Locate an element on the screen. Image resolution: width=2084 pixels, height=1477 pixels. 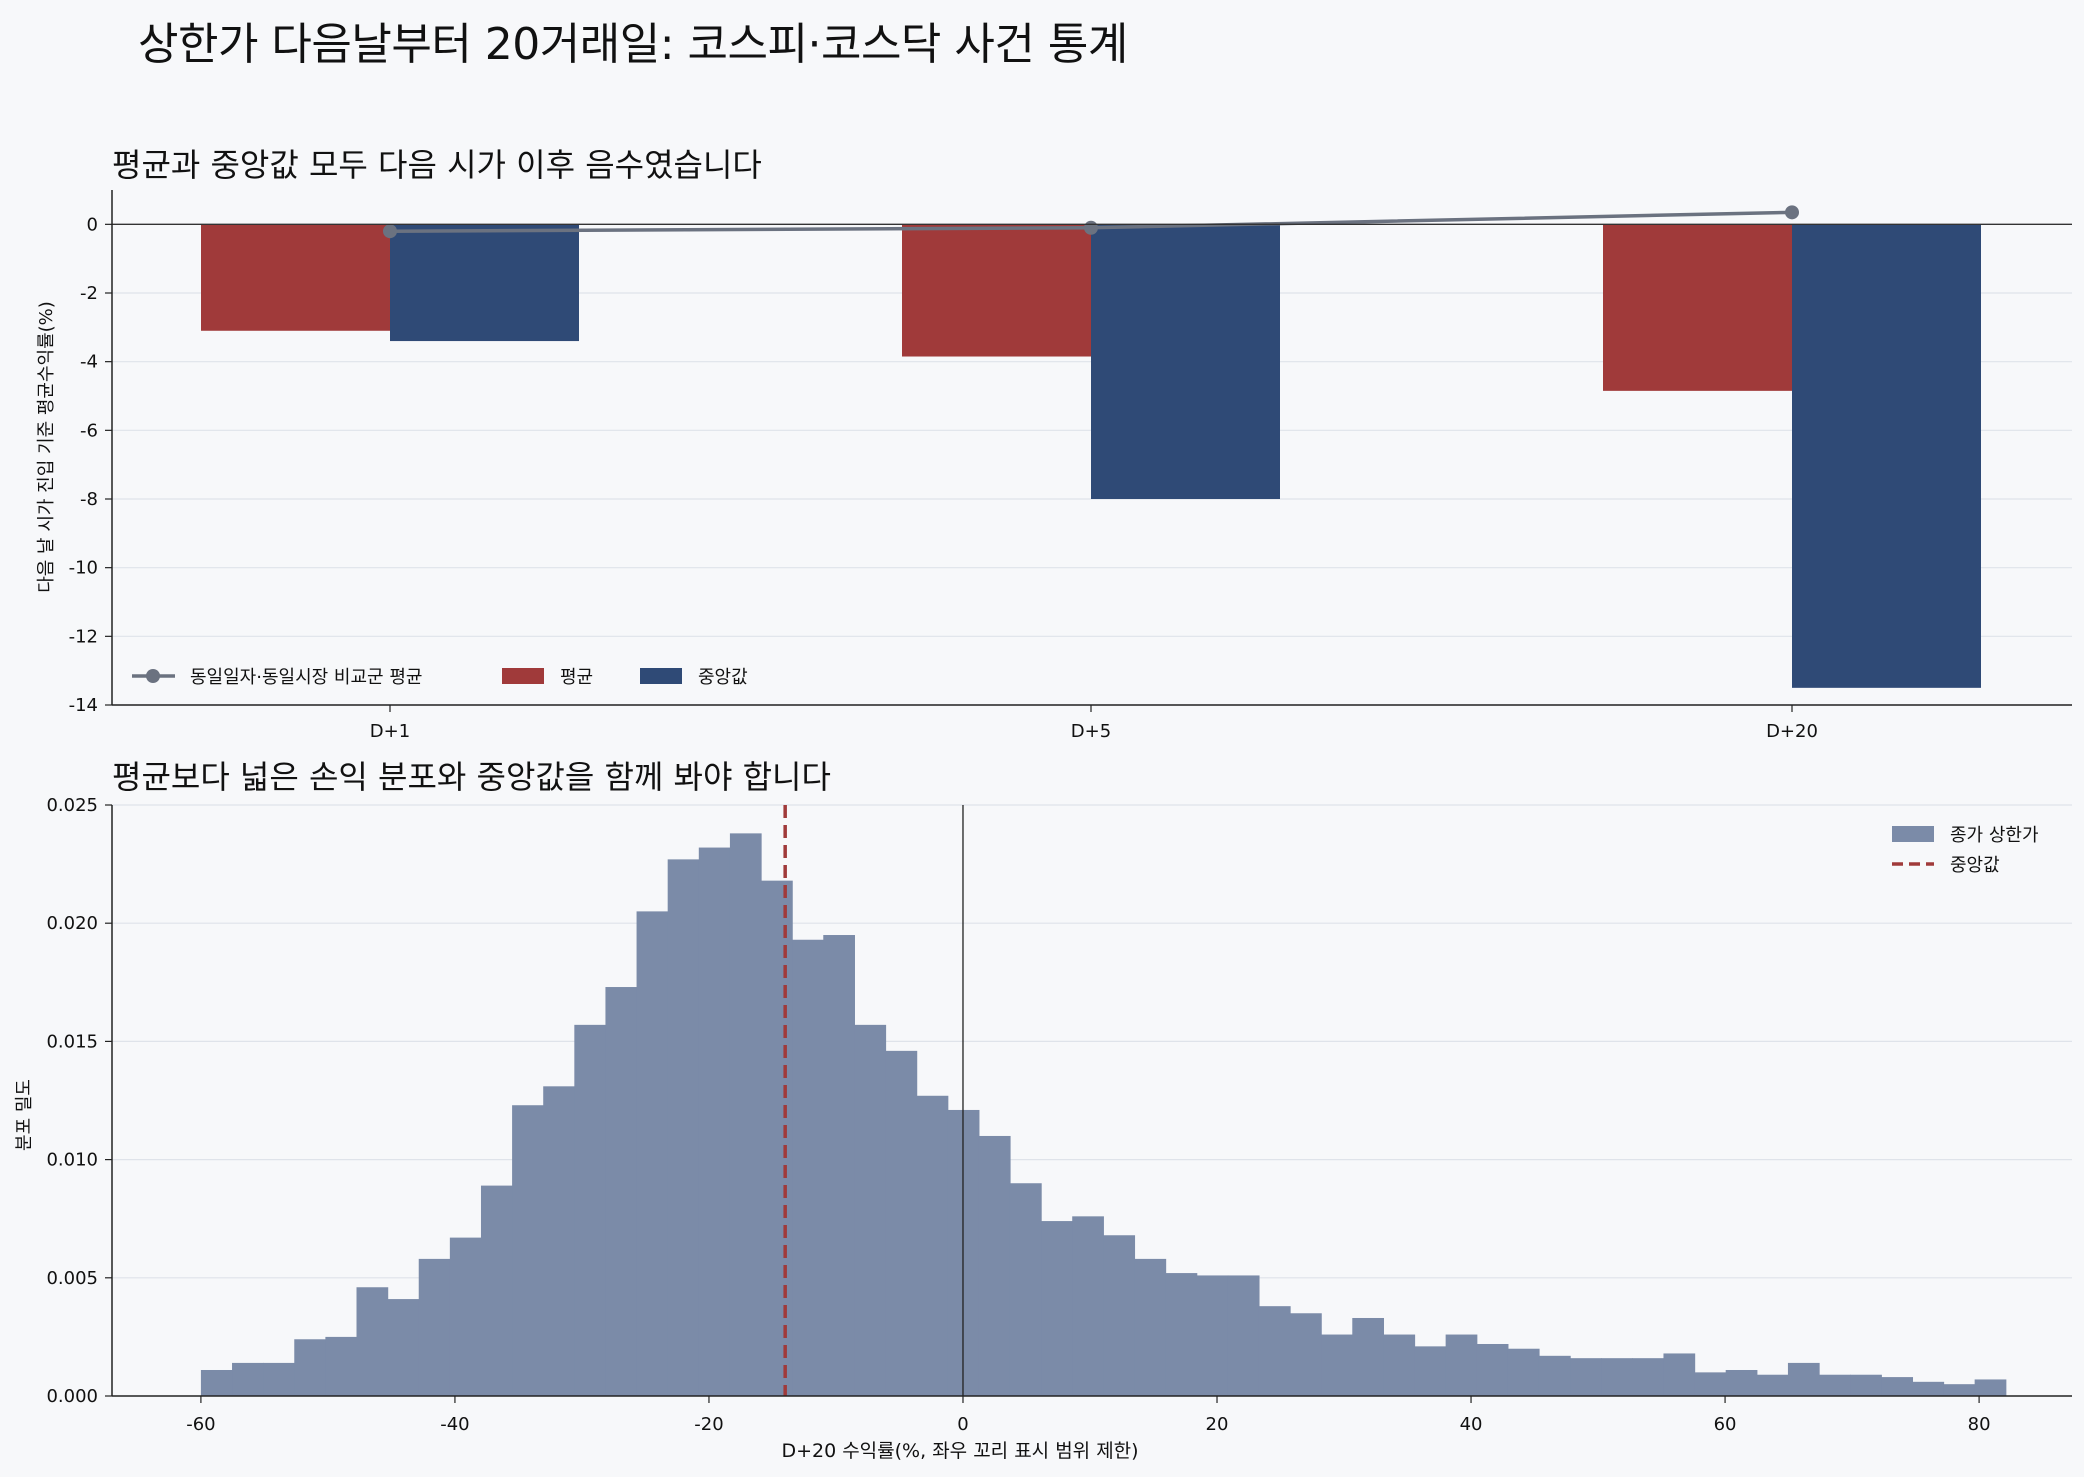
bottom-chart-title: 평균보다 넓은 손익 분포와 중앙값을 함께 봐야 합니다 is located at coordinates (471, 777).